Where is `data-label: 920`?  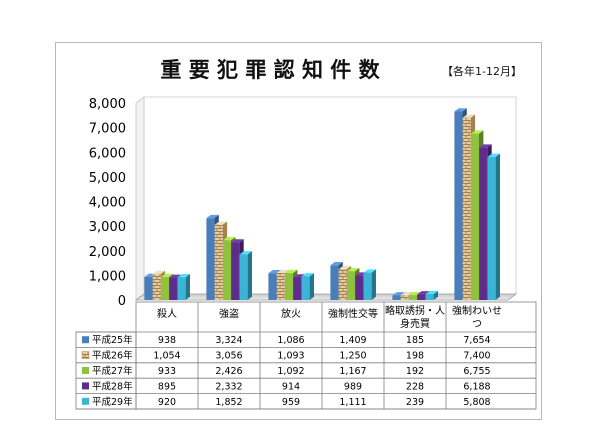
data-label: 920 is located at coordinates (167, 402).